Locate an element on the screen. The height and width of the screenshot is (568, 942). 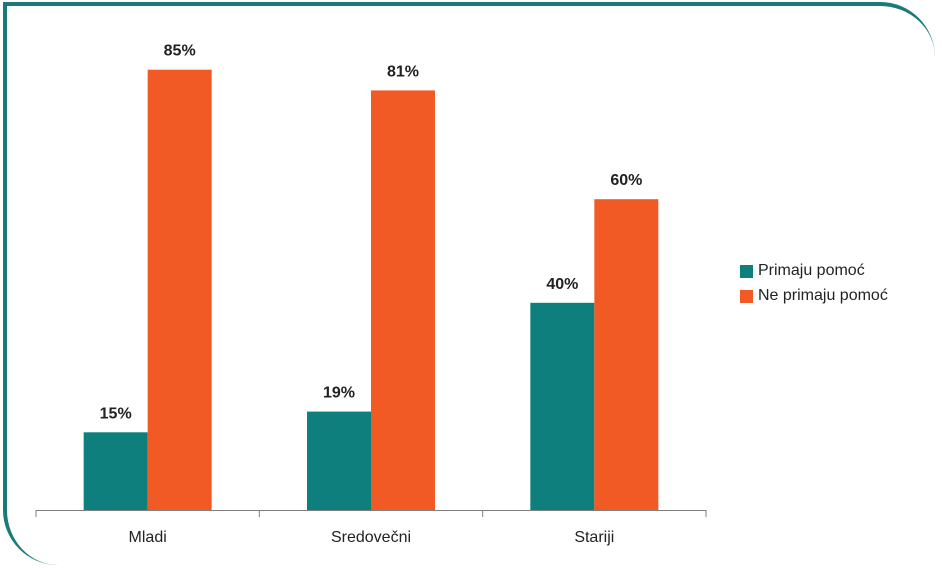
x-tick-label: Sredovečni is located at coordinates (371, 537).